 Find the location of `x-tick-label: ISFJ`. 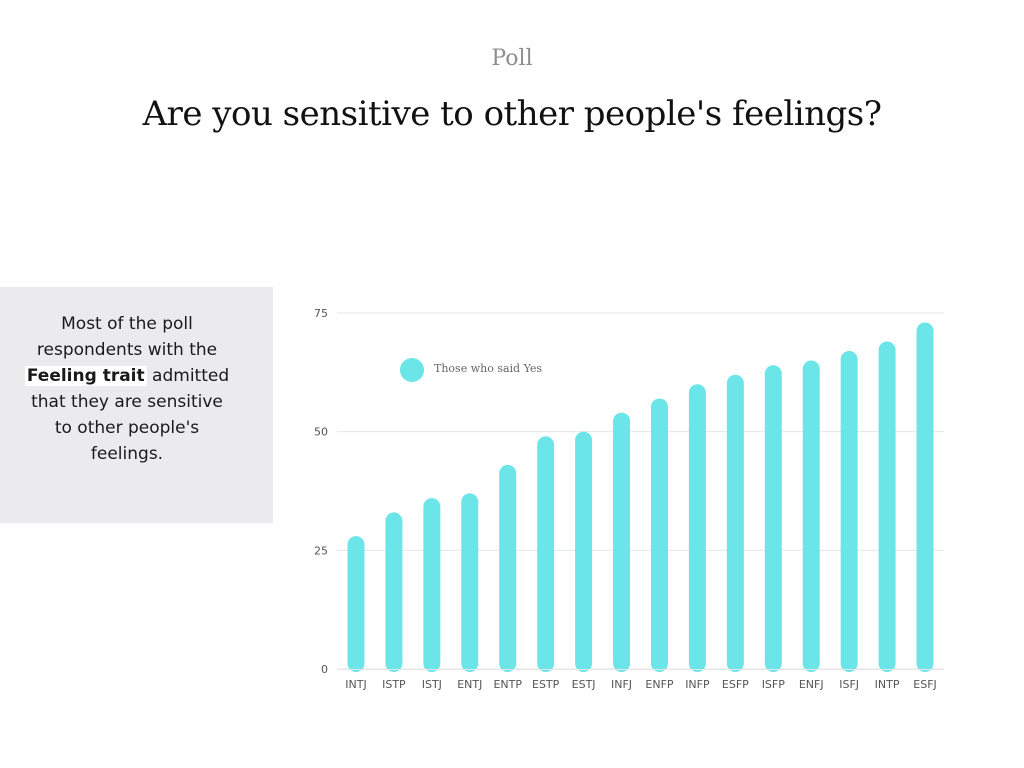

x-tick-label: ISFJ is located at coordinates (849, 684).